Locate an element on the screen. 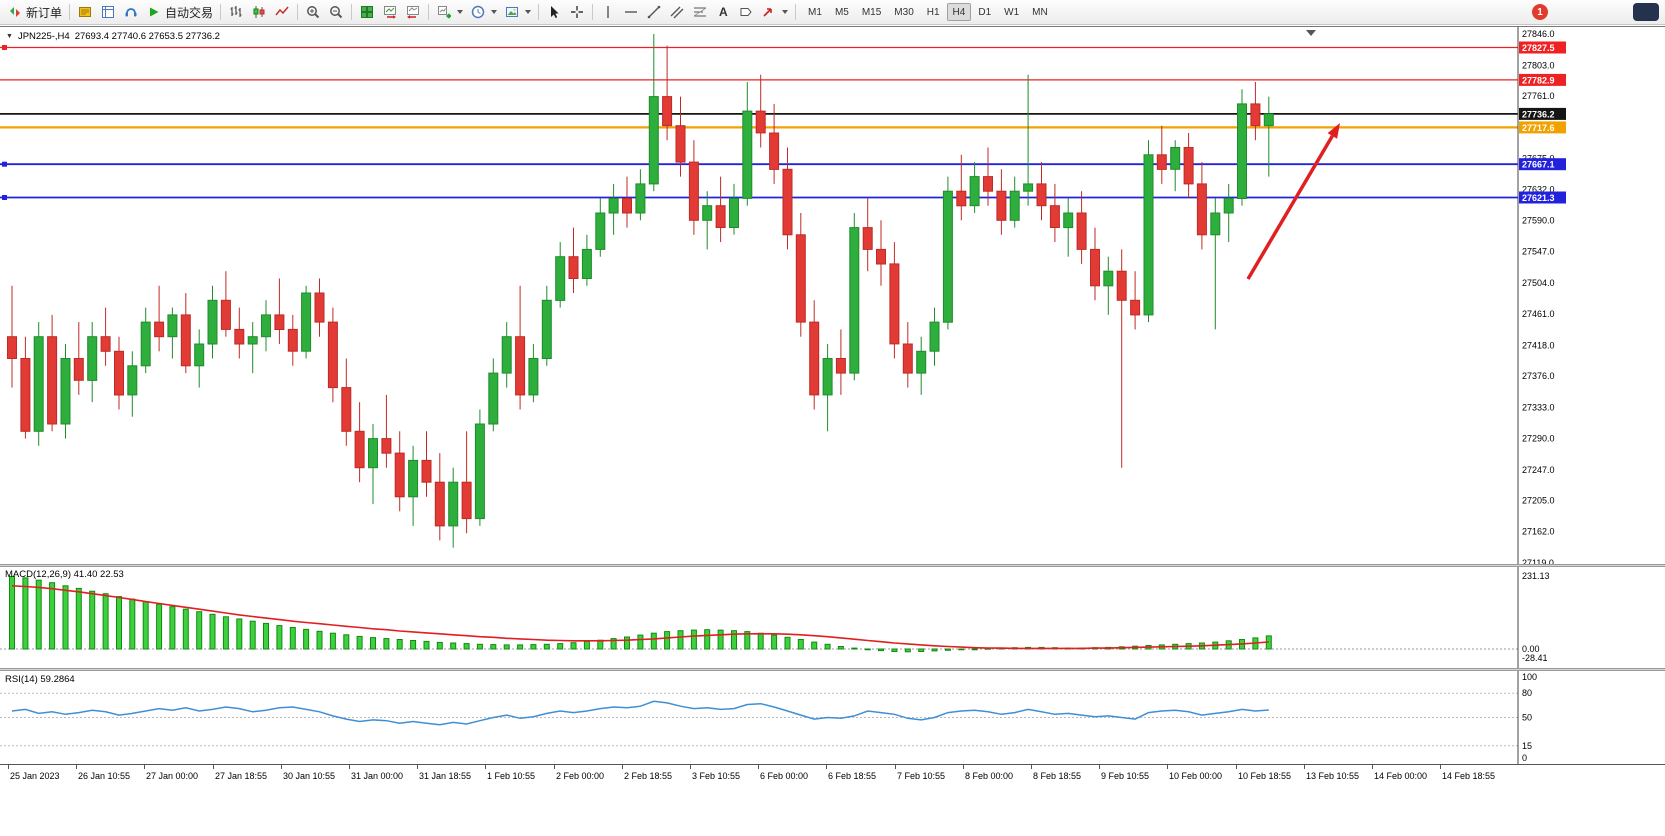 This screenshot has height=836, width=1665. new-order-icon is located at coordinates (15, 12).